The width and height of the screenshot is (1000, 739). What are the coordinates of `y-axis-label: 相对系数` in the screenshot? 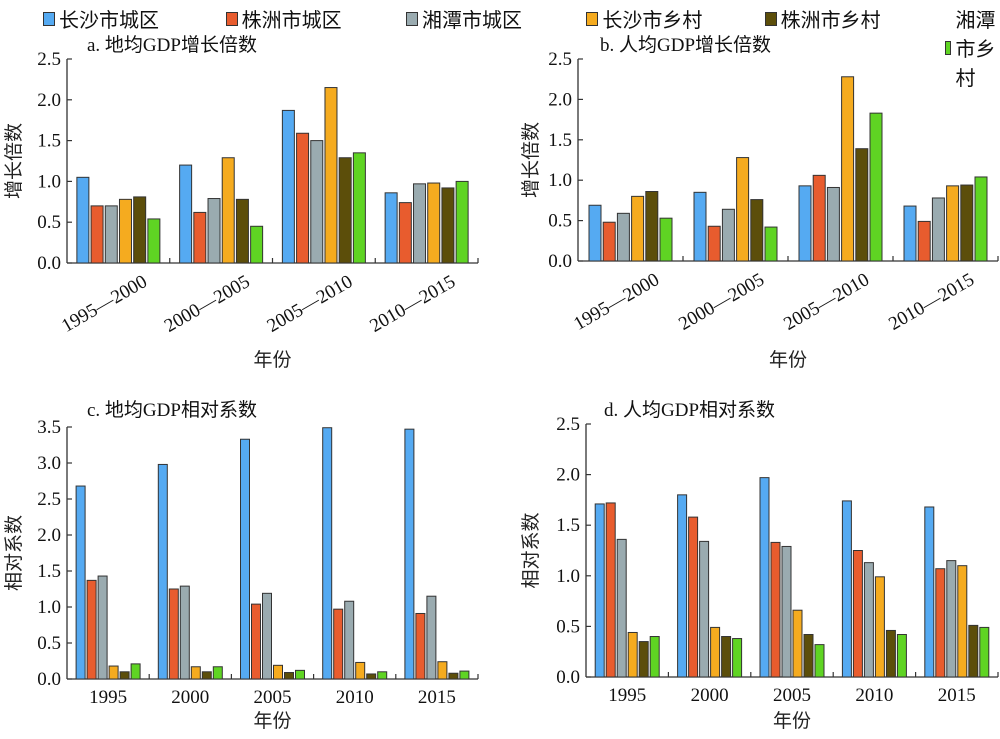 It's located at (14, 553).